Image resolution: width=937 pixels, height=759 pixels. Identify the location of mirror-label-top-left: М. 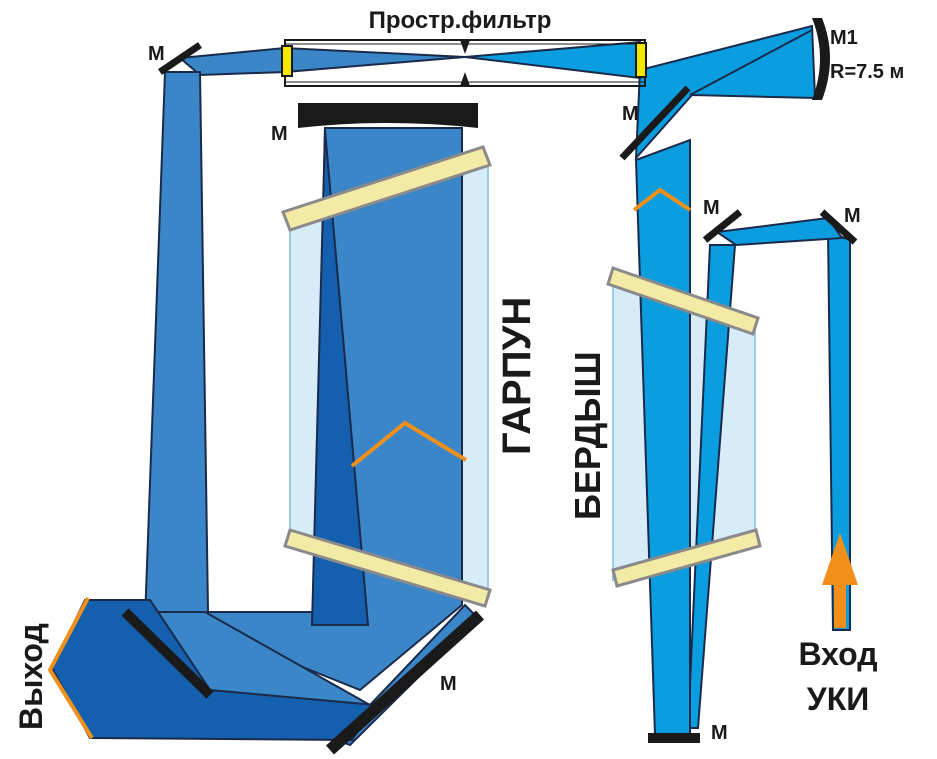
(156, 54).